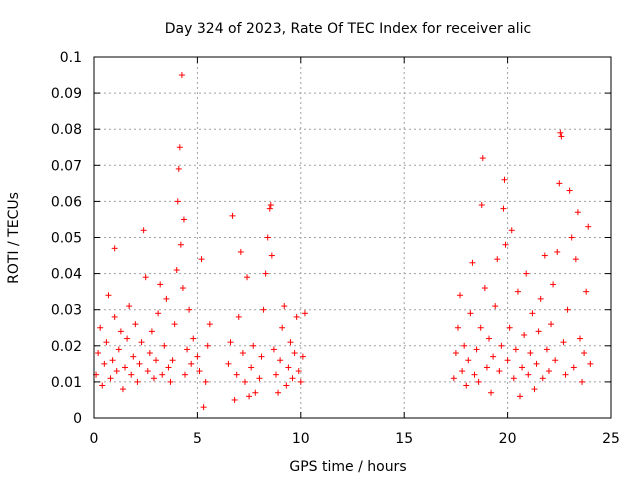 The height and width of the screenshot is (480, 640). Describe the element at coordinates (66, 130) in the screenshot. I see `y-tick-label: 0.08` at that location.